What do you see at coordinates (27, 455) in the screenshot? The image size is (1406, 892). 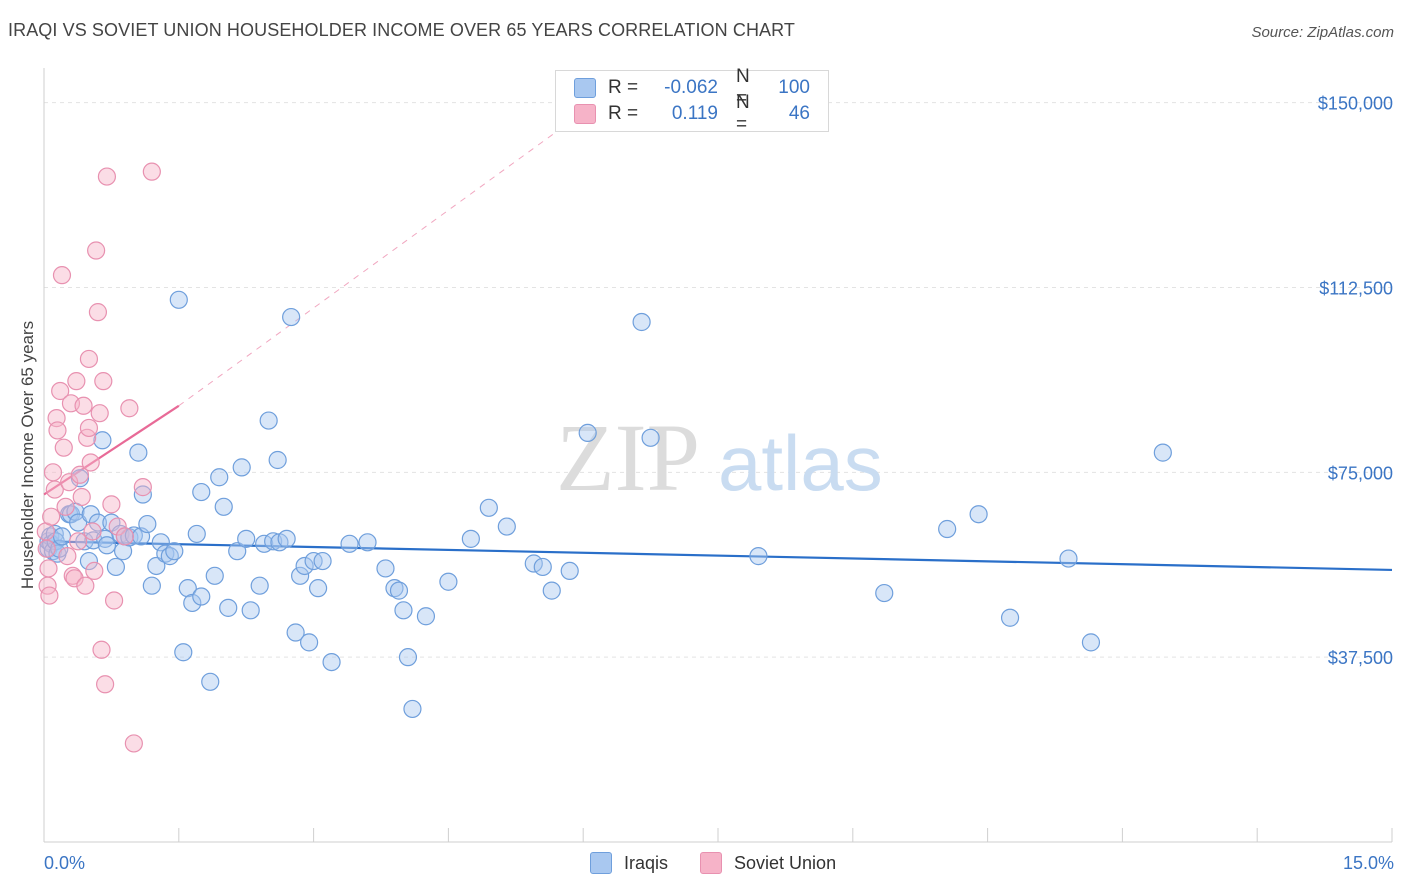 I see `y-axis-label: Householder Income Over 65 years` at bounding box center [27, 455].